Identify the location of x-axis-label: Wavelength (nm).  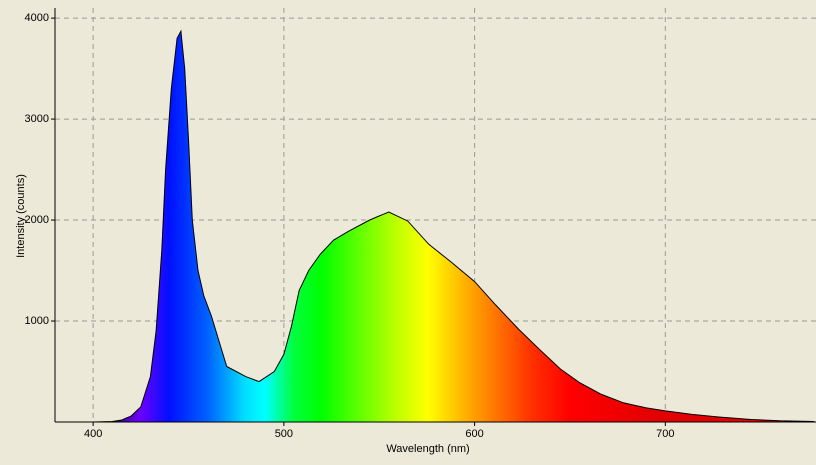
(427, 449).